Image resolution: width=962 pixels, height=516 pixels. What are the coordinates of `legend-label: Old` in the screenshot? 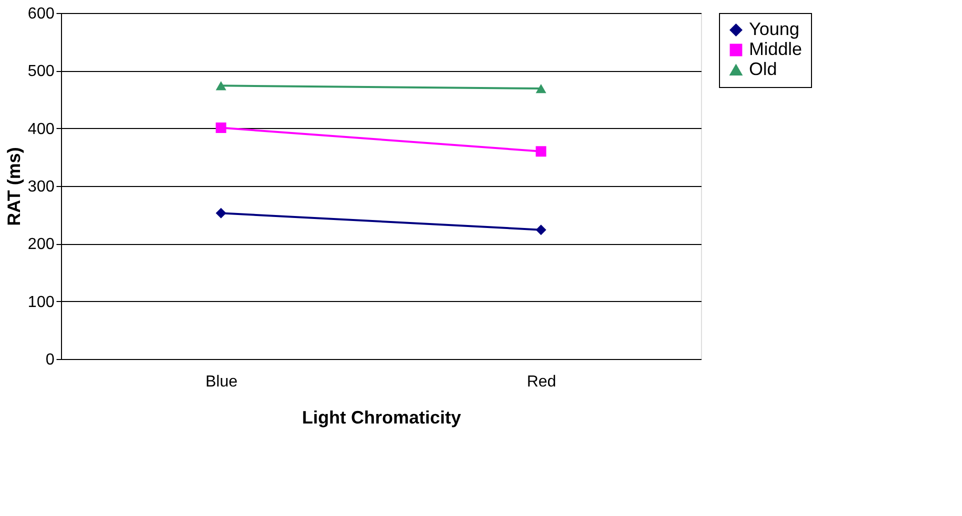 It's located at (763, 69).